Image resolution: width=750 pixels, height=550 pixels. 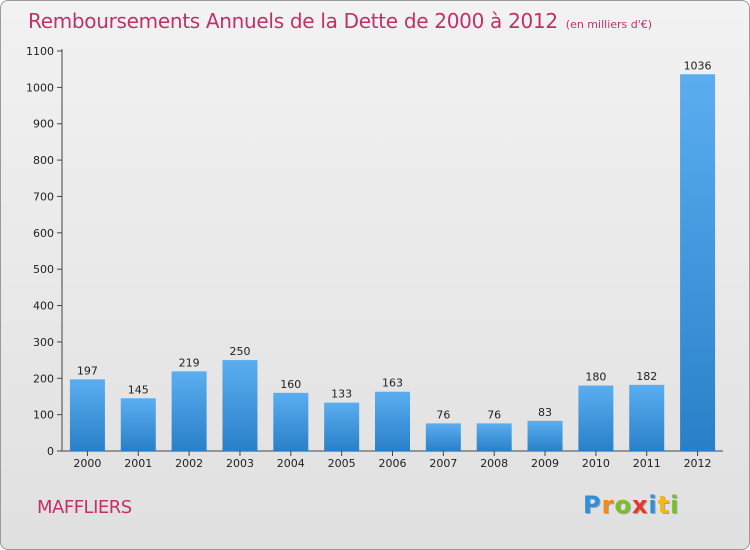 What do you see at coordinates (664, 505) in the screenshot?
I see `logo-letter: t` at bounding box center [664, 505].